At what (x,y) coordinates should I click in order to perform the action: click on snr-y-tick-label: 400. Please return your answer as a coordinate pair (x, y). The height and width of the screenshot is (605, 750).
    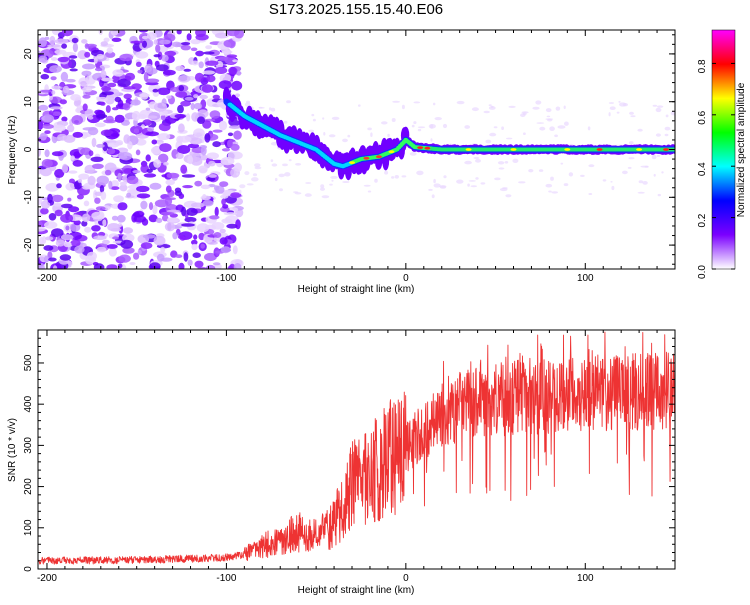
    Looking at the image, I should click on (28, 403).